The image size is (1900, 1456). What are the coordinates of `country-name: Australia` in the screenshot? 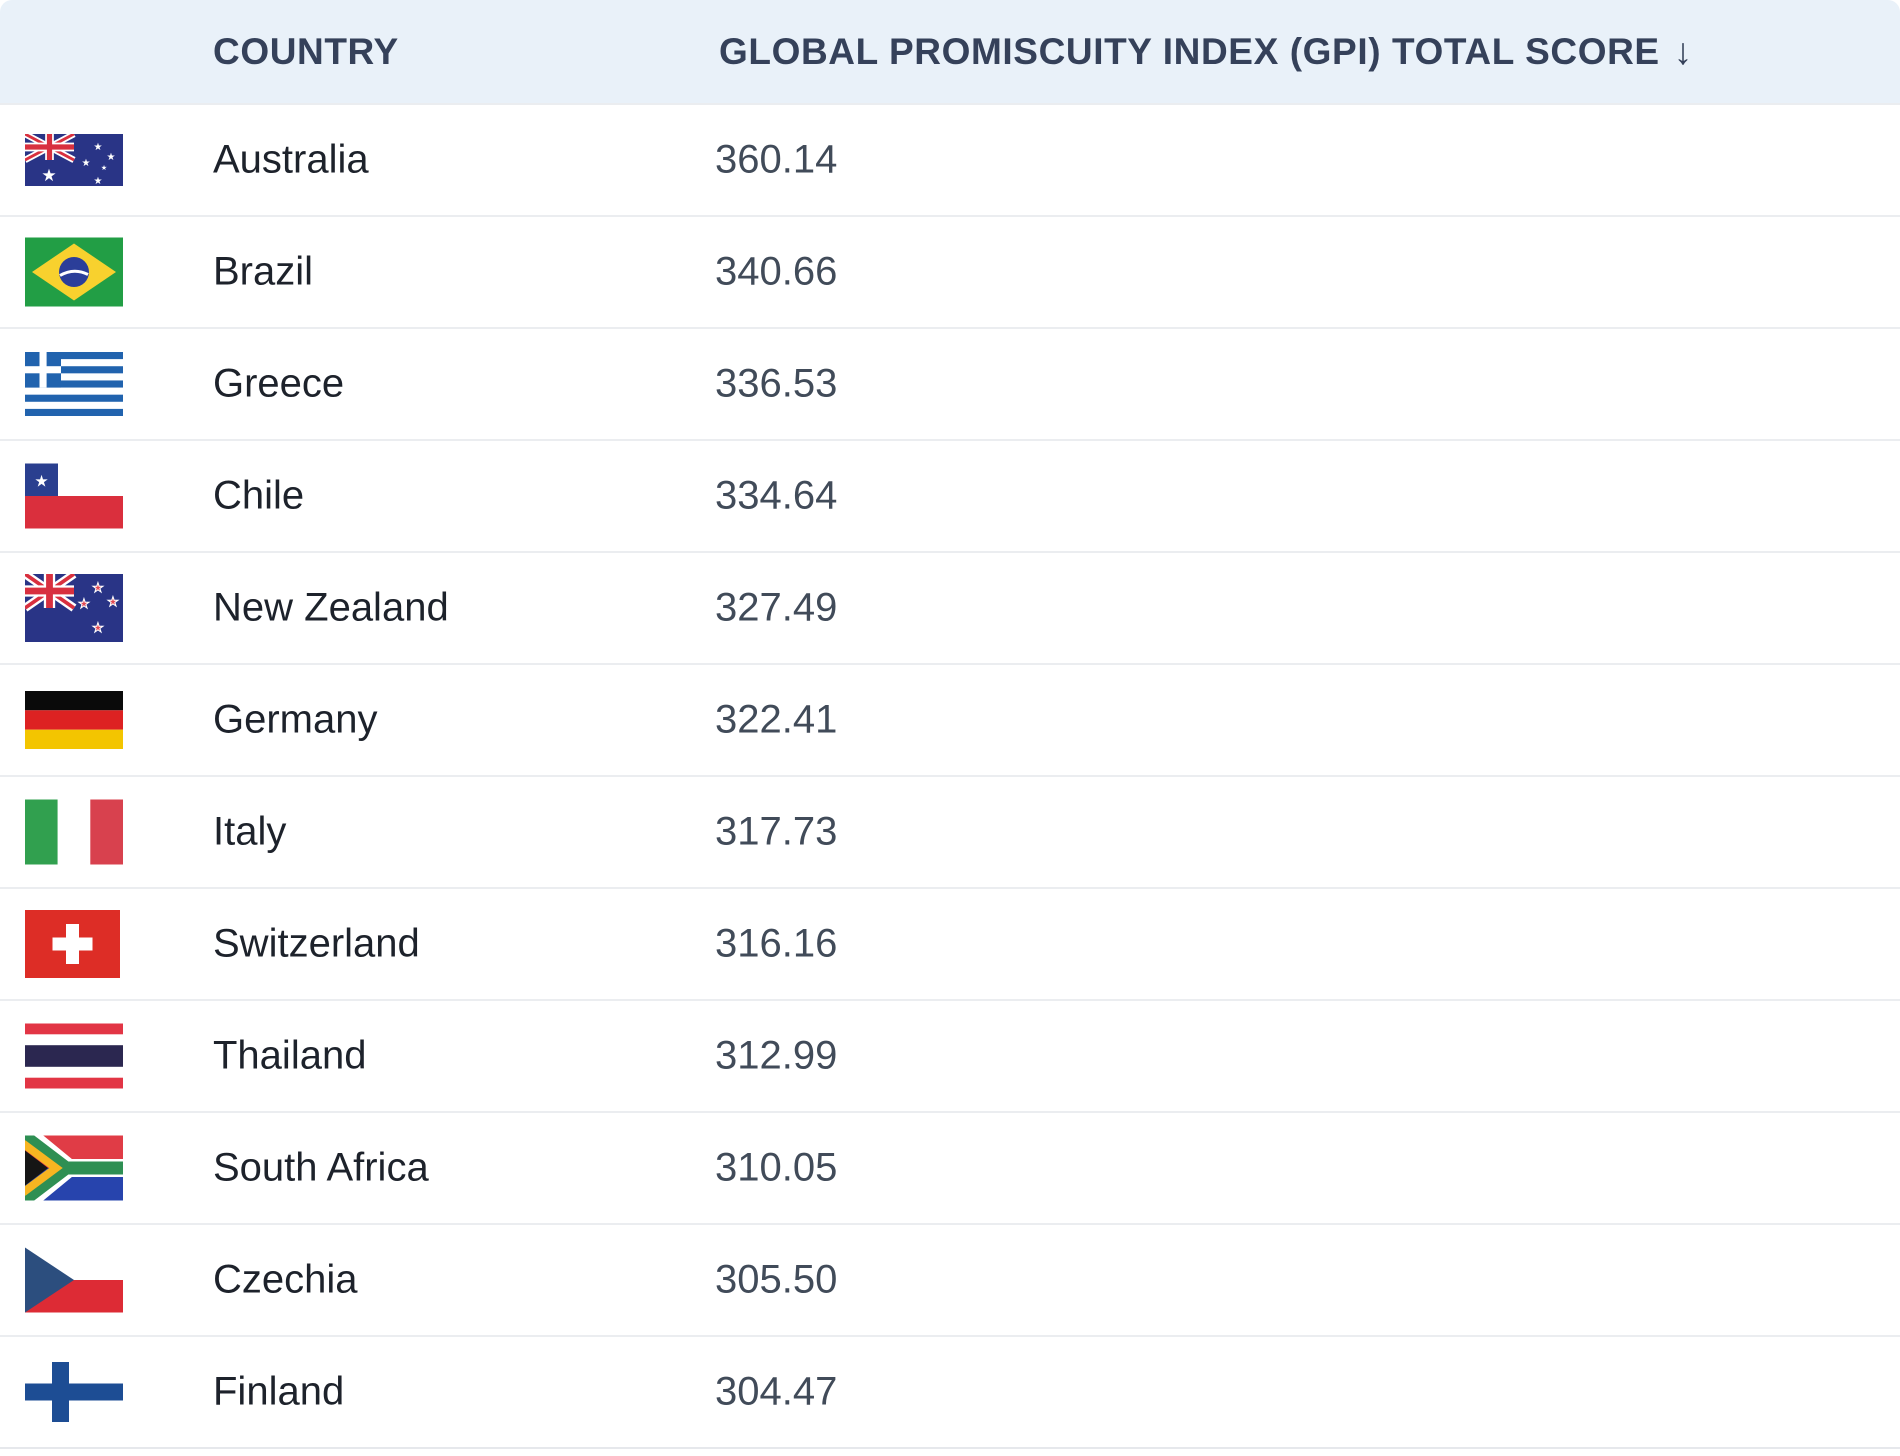 It's located at (291, 159).